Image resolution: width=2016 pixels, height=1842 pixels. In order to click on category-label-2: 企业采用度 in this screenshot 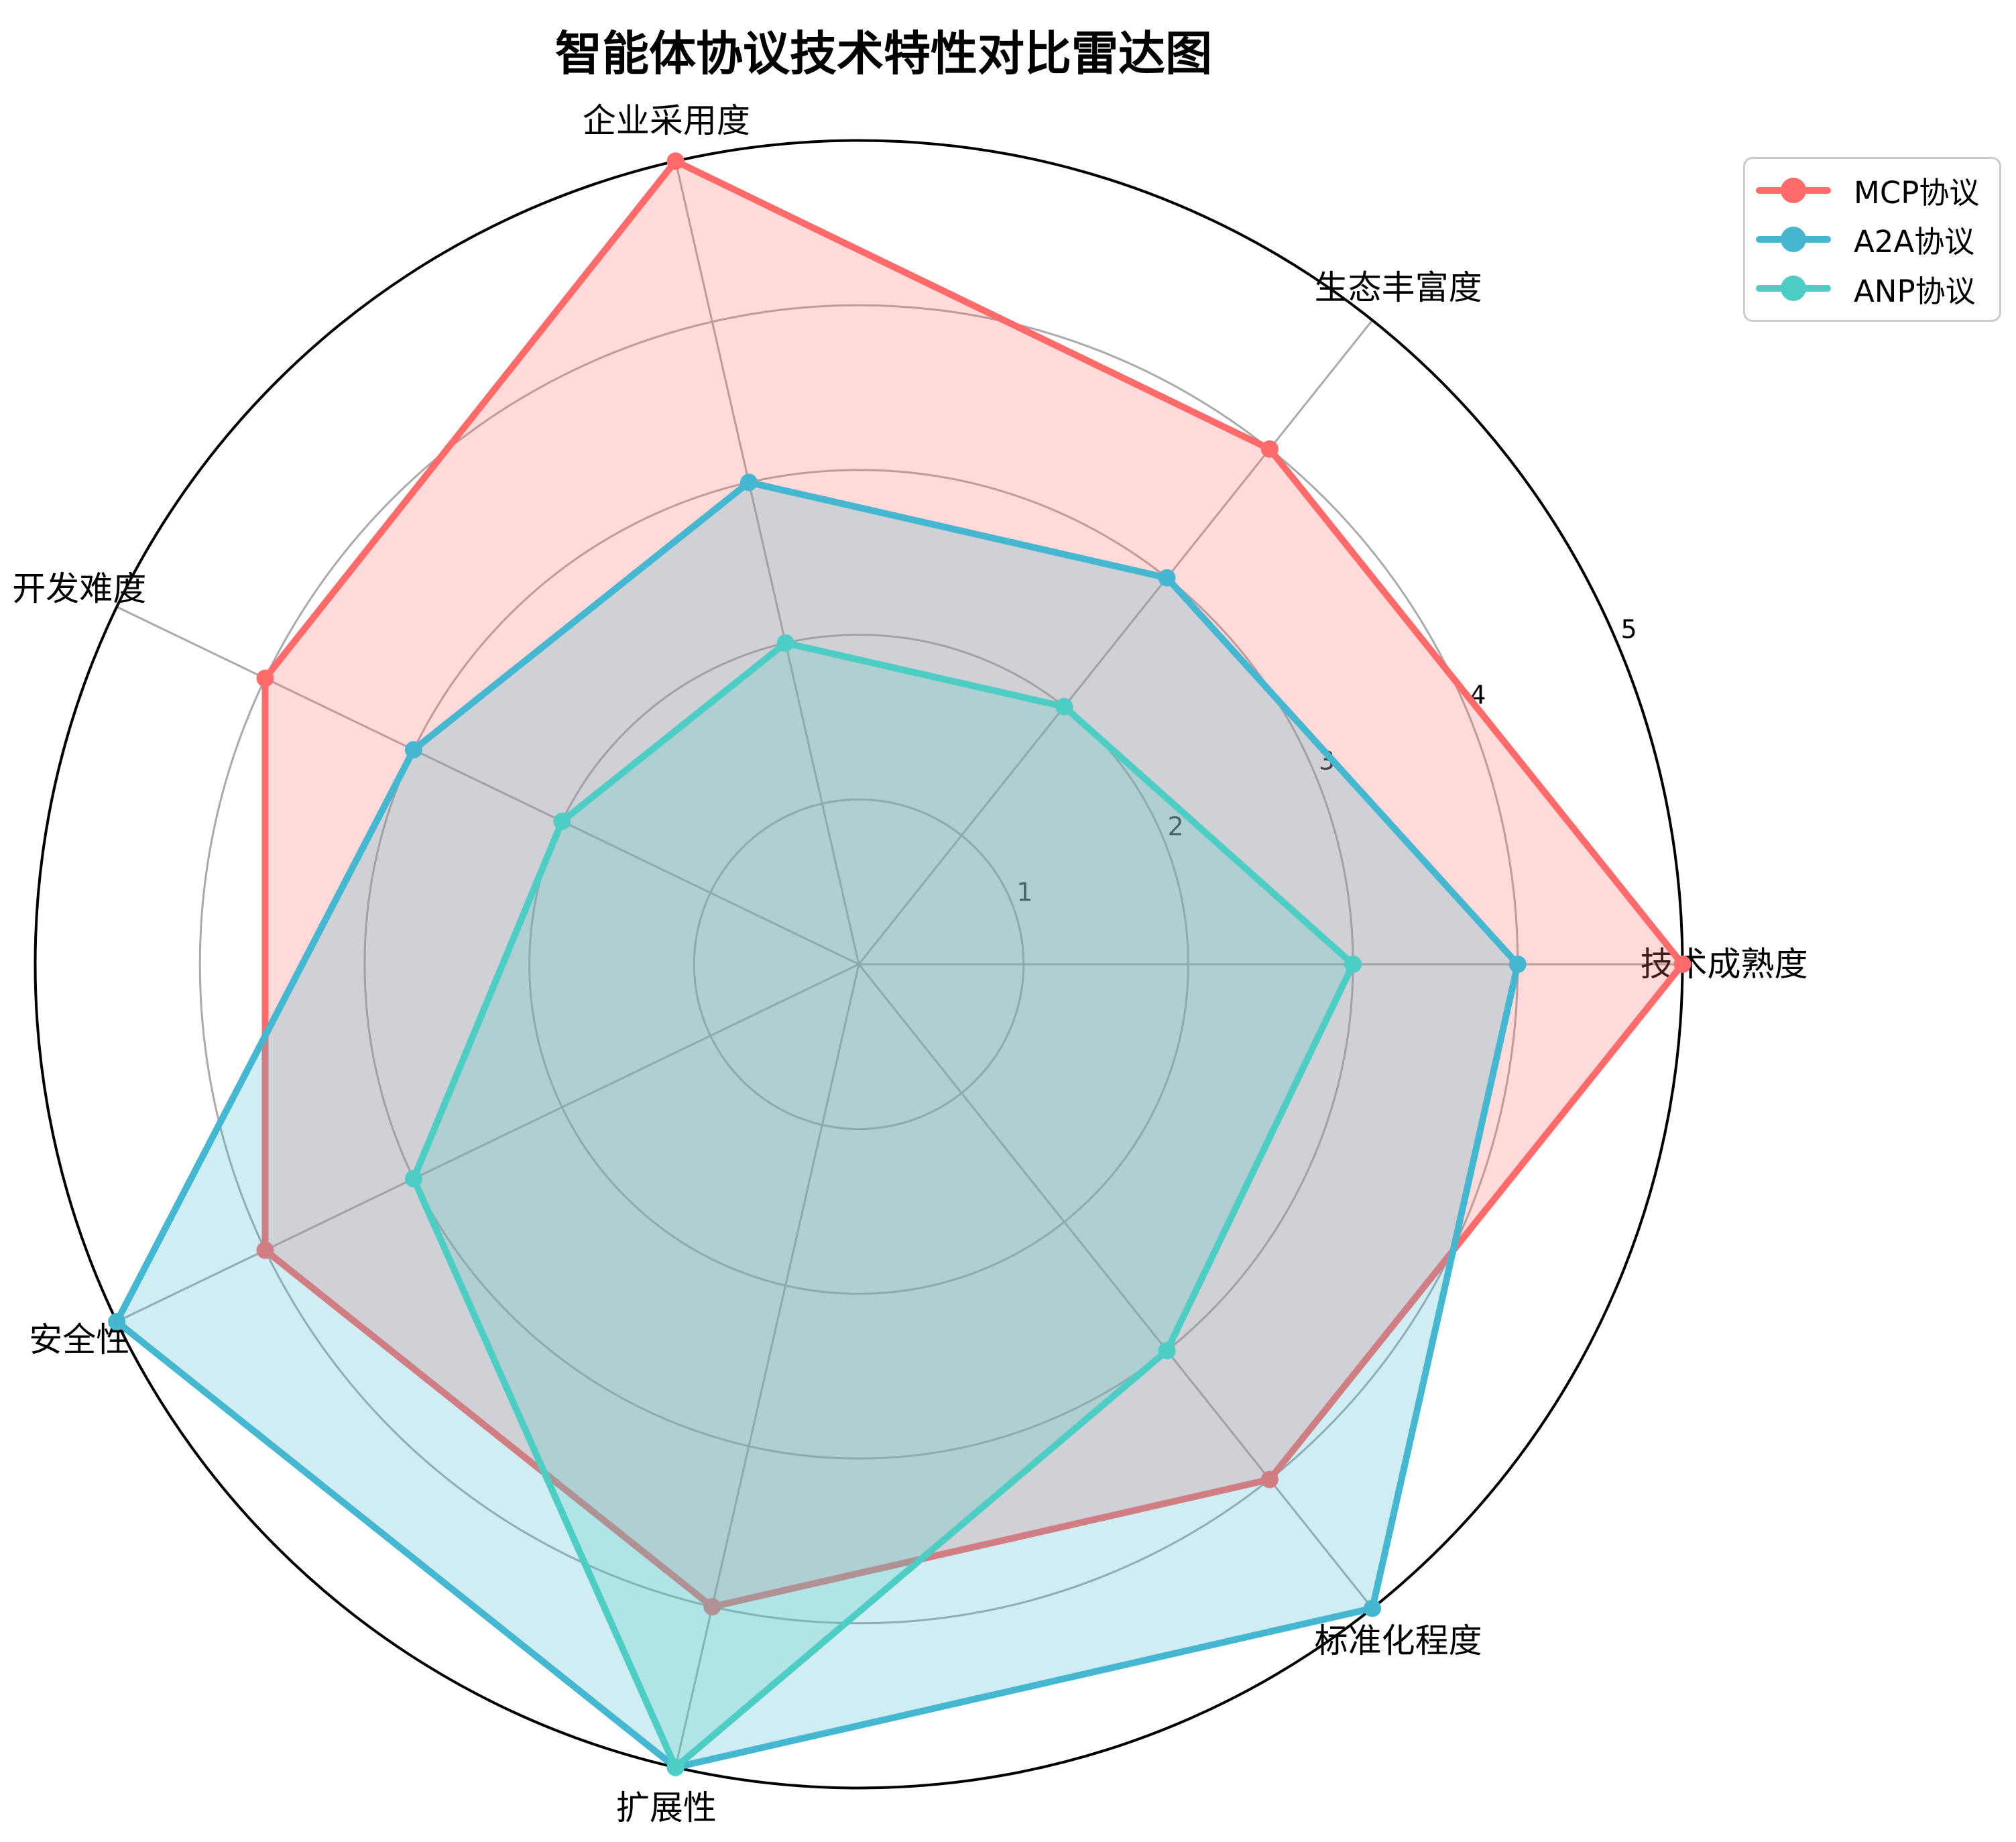, I will do `click(666, 120)`.